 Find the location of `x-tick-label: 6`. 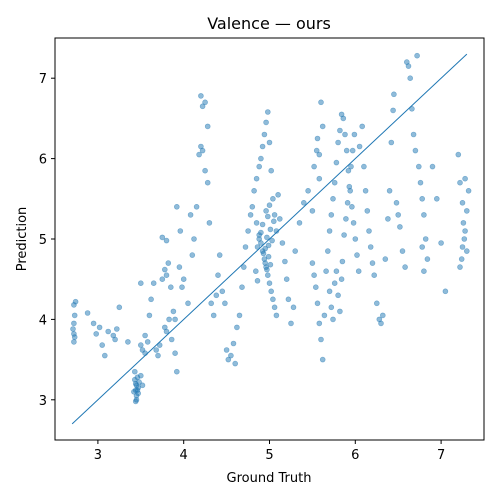

x-tick-label: 6 is located at coordinates (355, 455).